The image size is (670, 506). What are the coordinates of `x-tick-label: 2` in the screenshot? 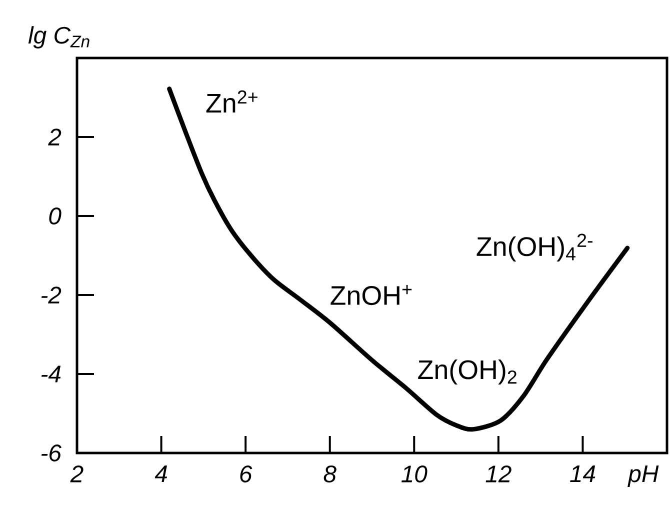 It's located at (77, 474).